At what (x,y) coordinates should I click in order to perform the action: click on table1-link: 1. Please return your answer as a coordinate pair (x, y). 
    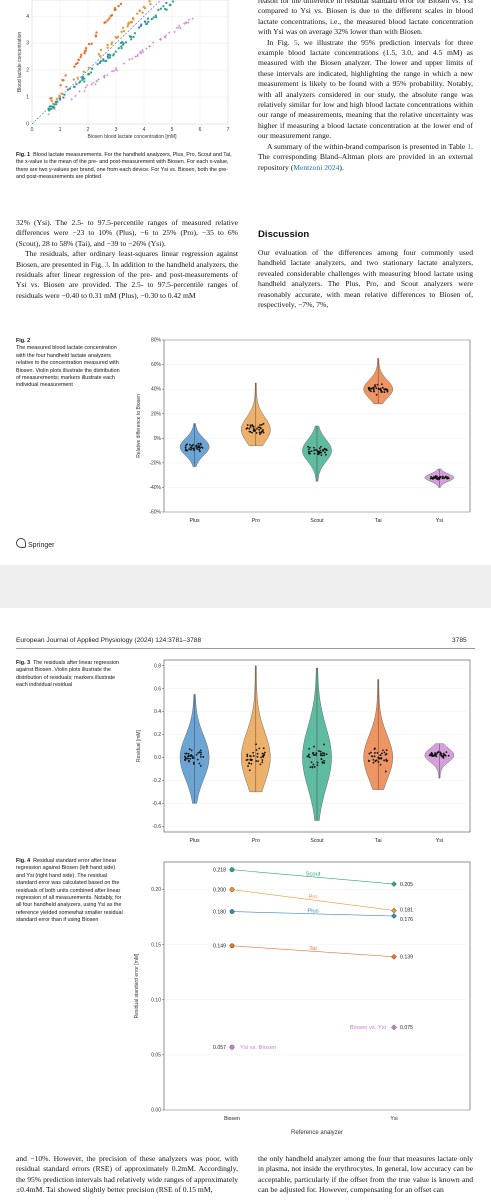
    Looking at the image, I should click on (469, 146).